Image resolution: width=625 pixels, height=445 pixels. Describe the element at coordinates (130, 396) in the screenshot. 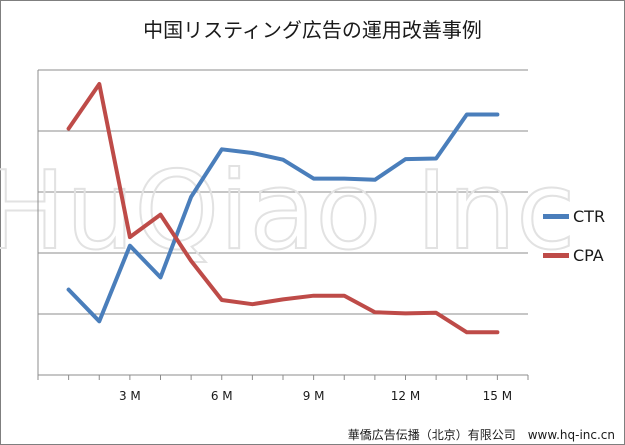

I see `x-tick-label: 3 M` at that location.